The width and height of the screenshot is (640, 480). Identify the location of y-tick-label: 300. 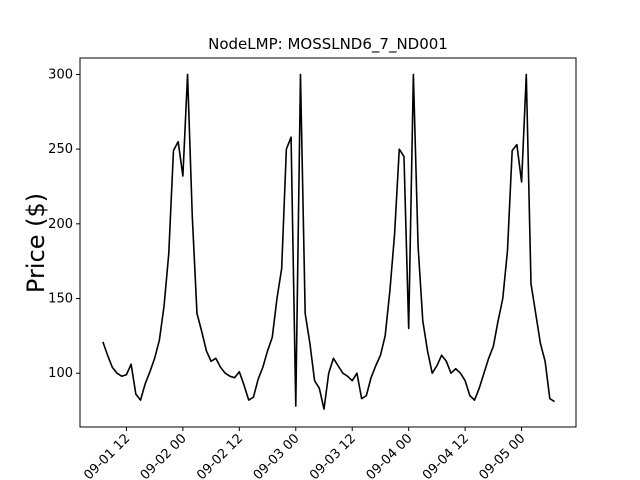
(60, 74).